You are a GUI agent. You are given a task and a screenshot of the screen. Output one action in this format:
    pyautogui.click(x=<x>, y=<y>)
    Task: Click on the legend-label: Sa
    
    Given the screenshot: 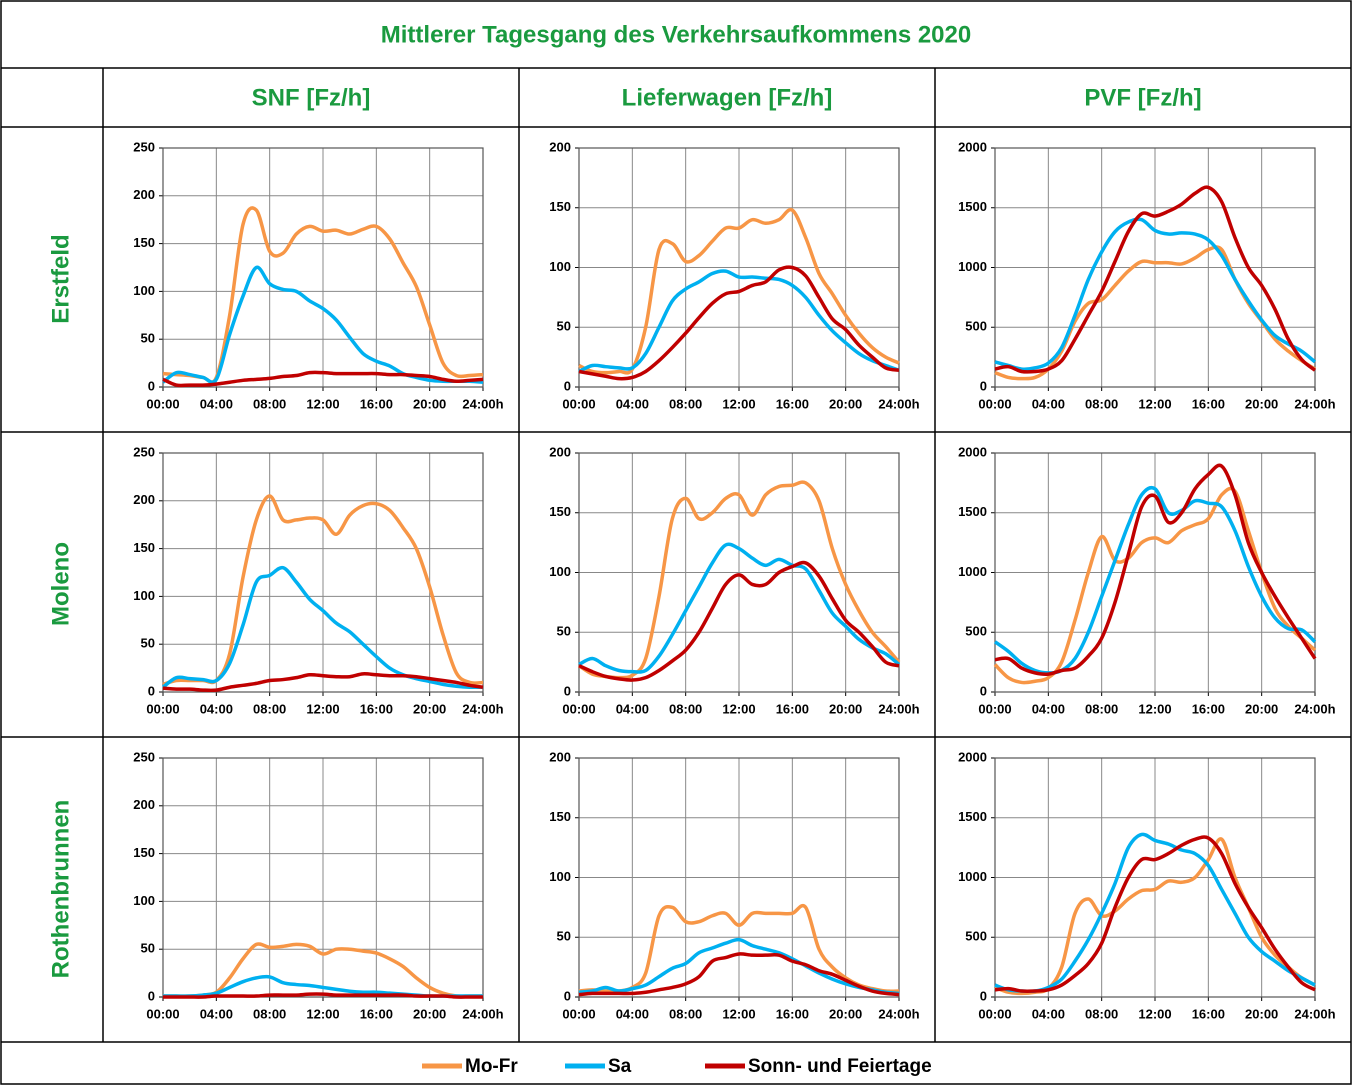 What is the action you would take?
    pyautogui.click(x=620, y=1066)
    